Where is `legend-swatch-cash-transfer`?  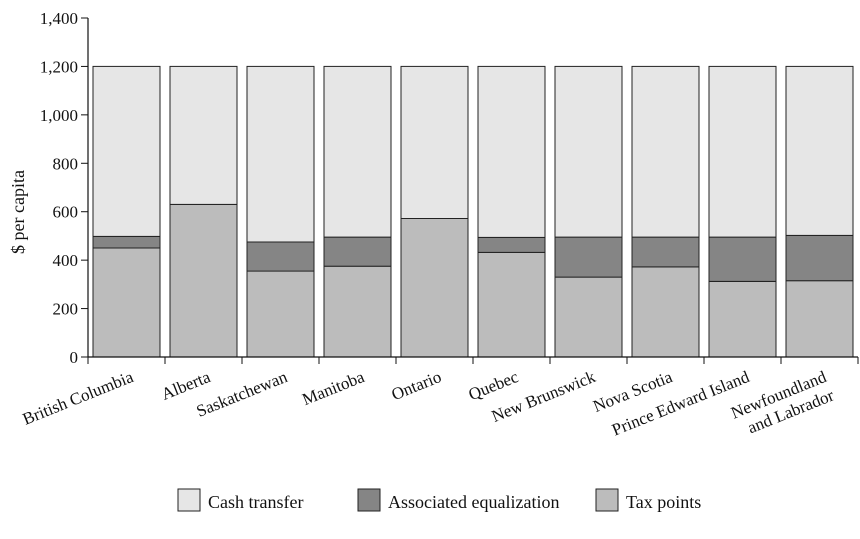 legend-swatch-cash-transfer is located at coordinates (189, 500).